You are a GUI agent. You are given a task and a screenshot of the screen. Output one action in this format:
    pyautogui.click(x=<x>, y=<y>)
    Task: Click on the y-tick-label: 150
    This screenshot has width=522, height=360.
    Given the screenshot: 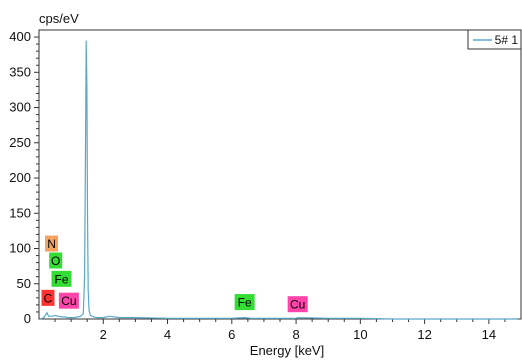 What is the action you would take?
    pyautogui.click(x=20, y=212)
    